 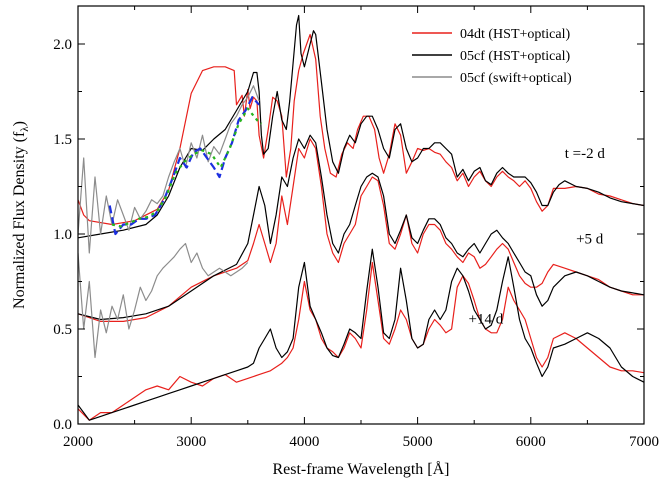 I want to click on x-tick-label: 3000, so click(x=191, y=442).